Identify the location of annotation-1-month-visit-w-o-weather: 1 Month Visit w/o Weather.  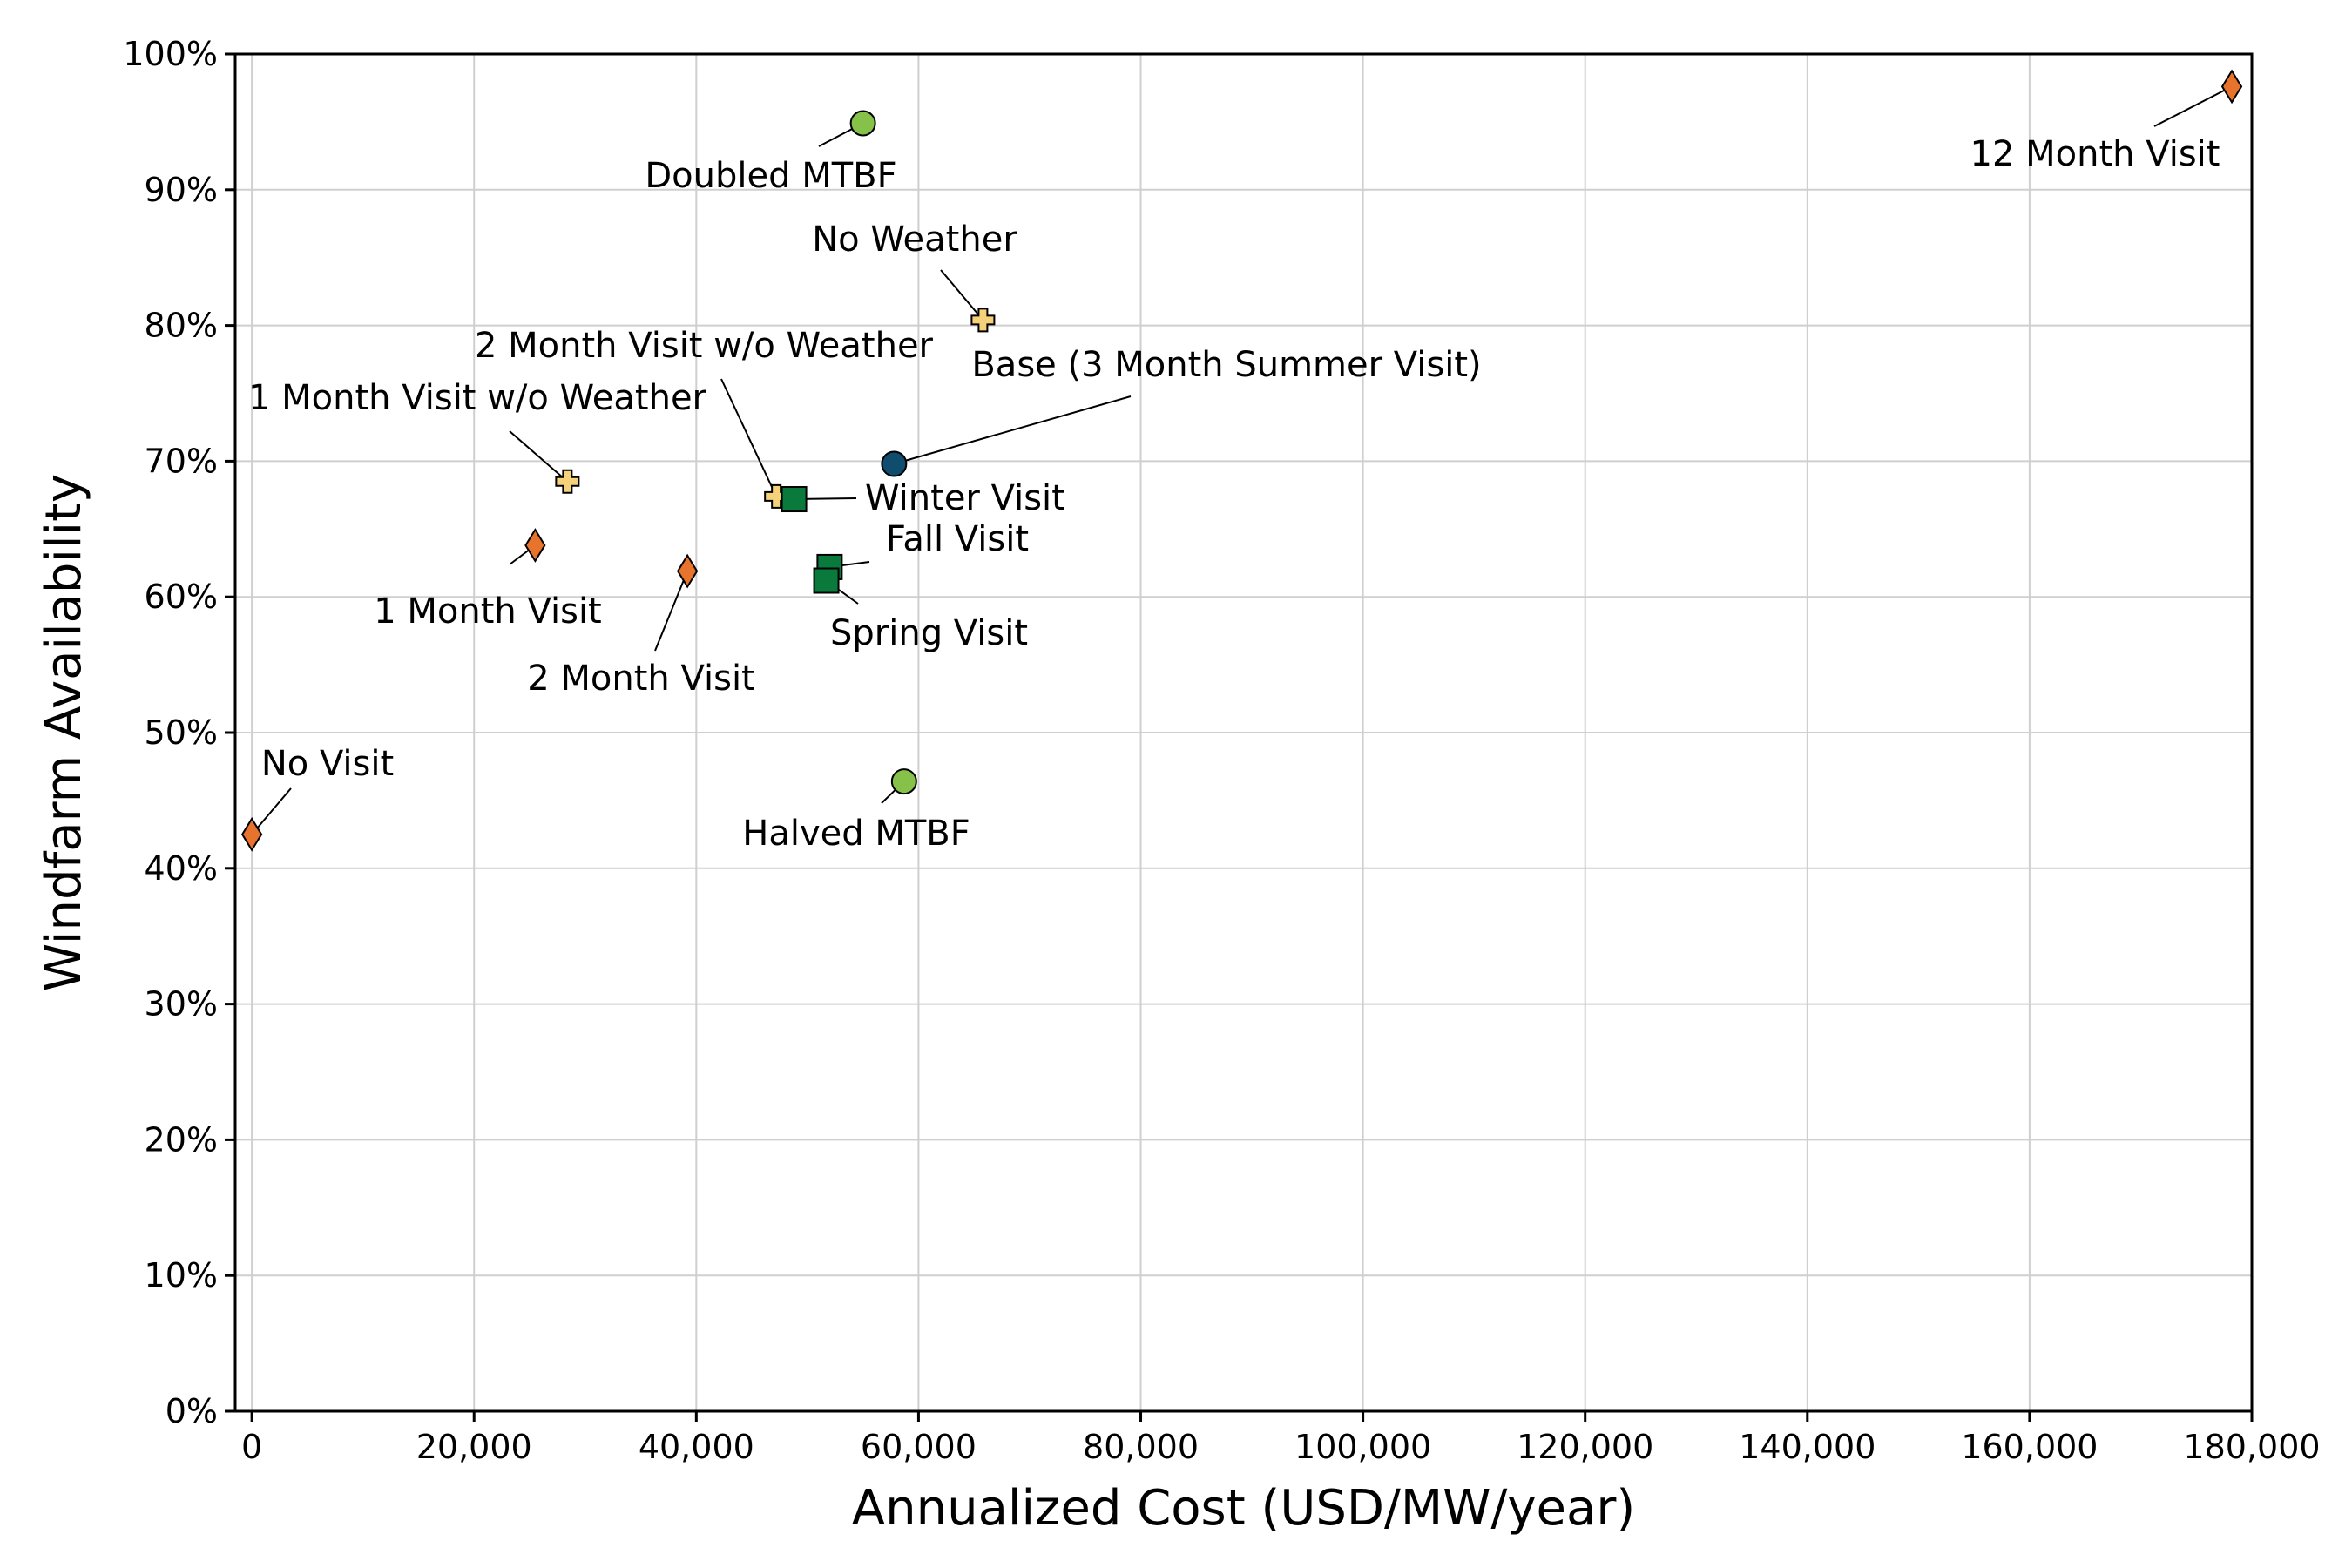
(477, 398).